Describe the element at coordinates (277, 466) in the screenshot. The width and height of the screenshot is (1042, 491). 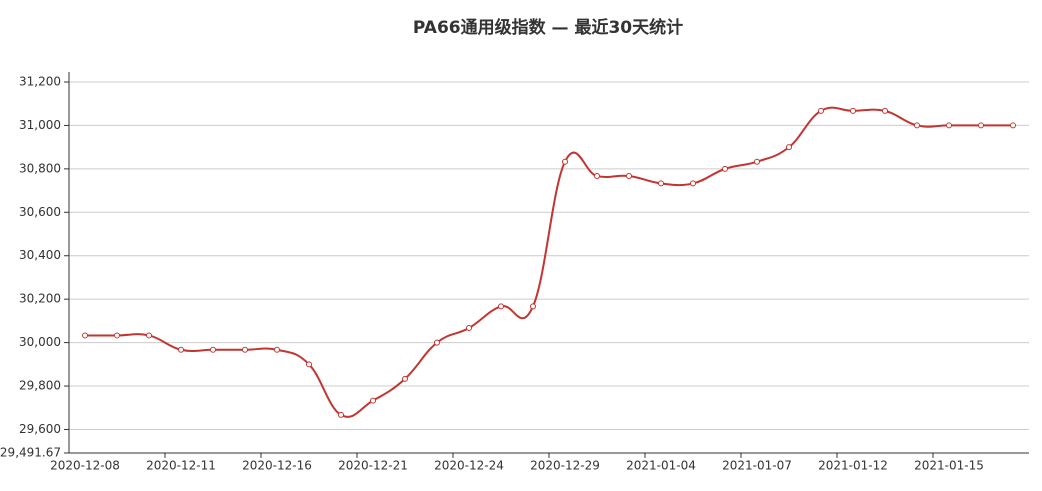
I see `x-tick-label: 2020-12-16` at that location.